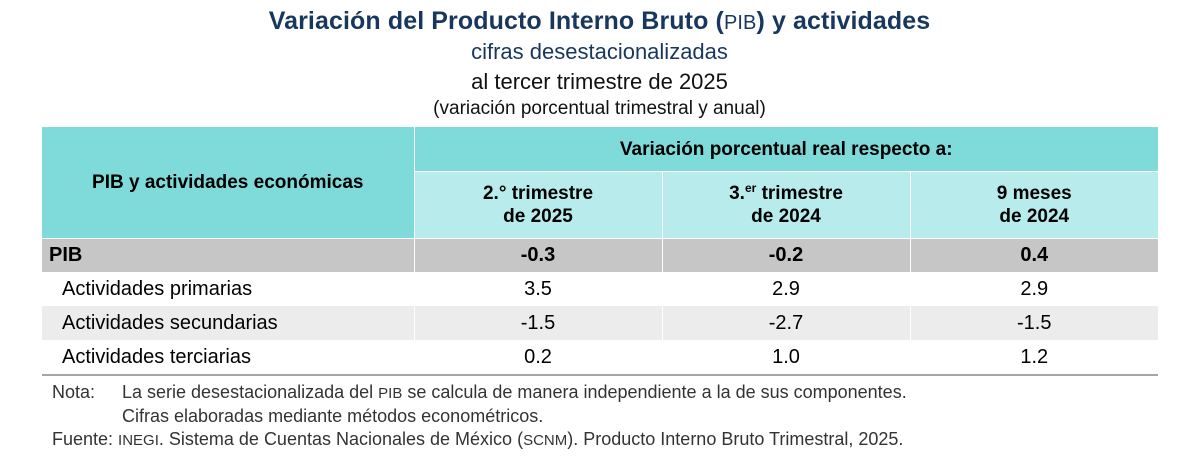 The image size is (1199, 468). What do you see at coordinates (157, 288) in the screenshot?
I see `row-label: Actividades primarias` at bounding box center [157, 288].